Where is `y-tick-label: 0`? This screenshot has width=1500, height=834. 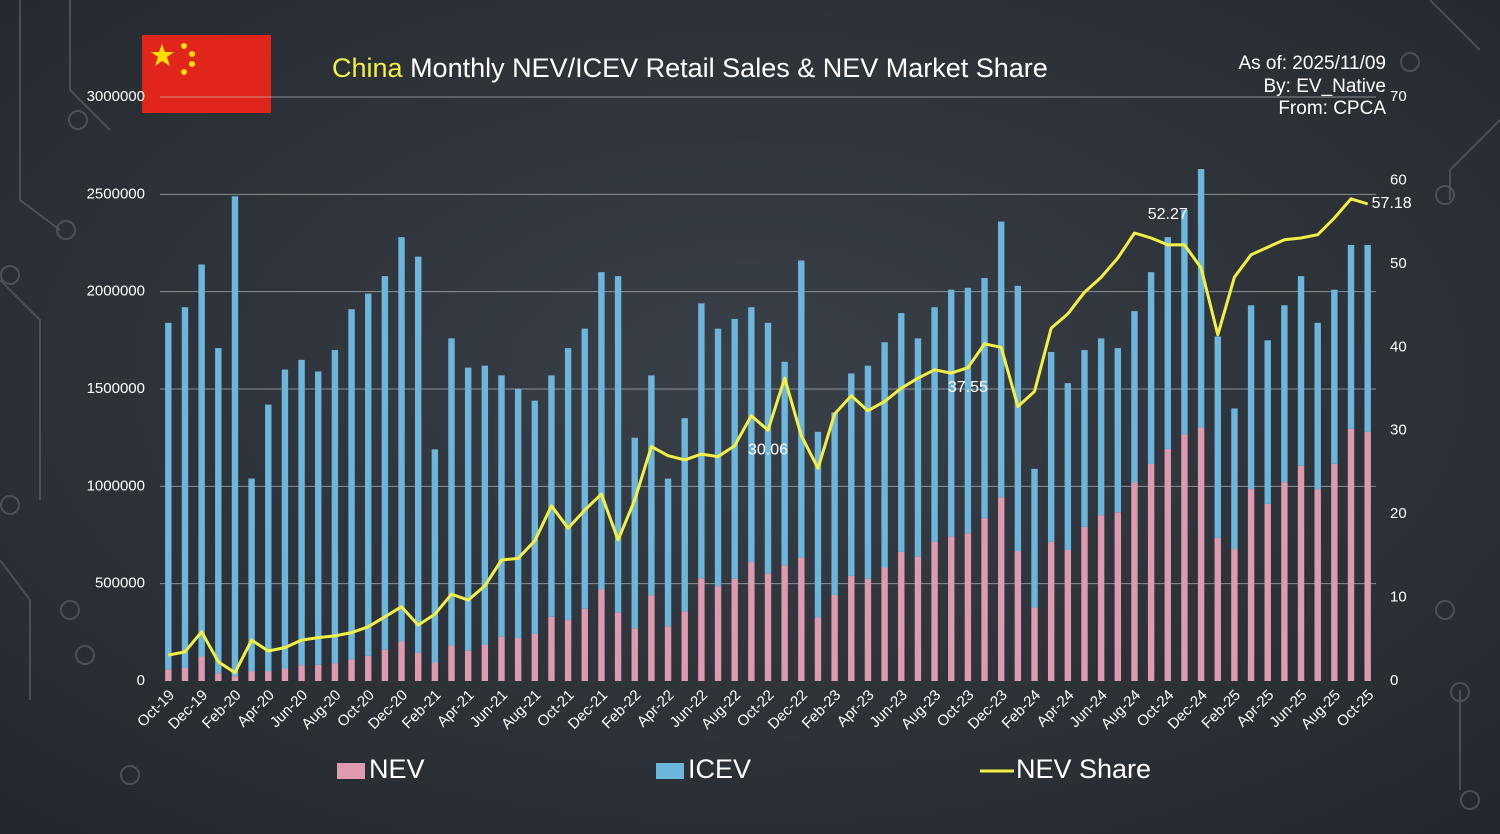
y-tick-label: 0 is located at coordinates (141, 680).